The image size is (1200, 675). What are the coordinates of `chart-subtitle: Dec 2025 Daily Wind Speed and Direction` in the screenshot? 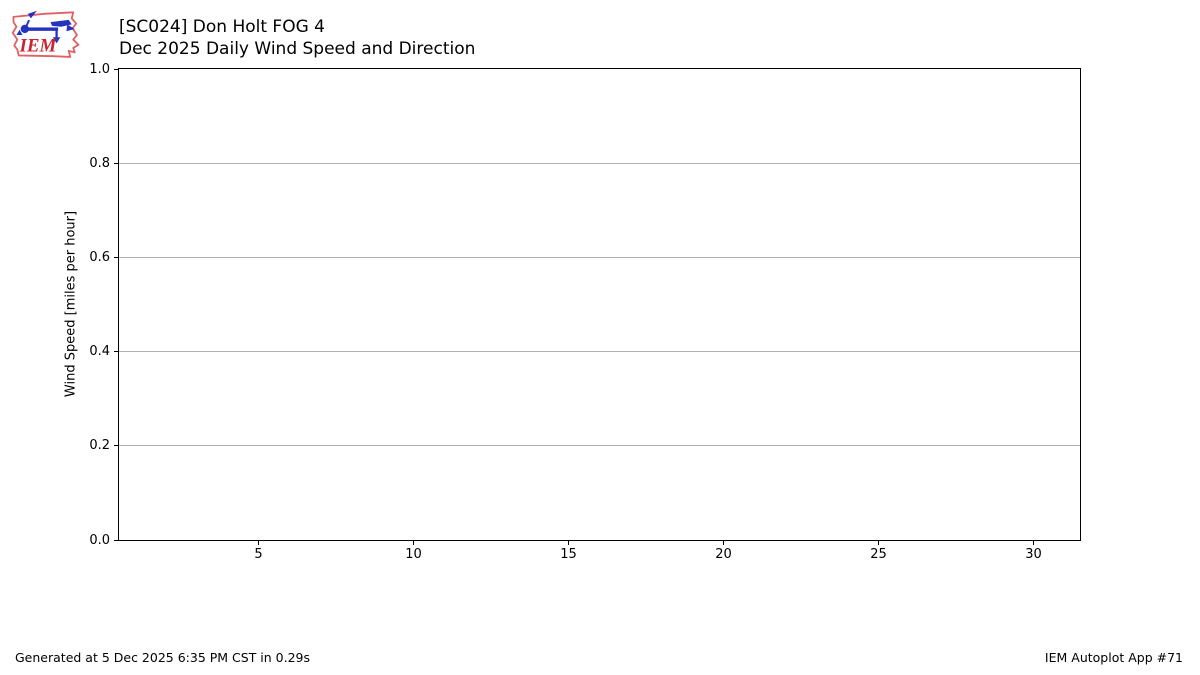 It's located at (297, 49).